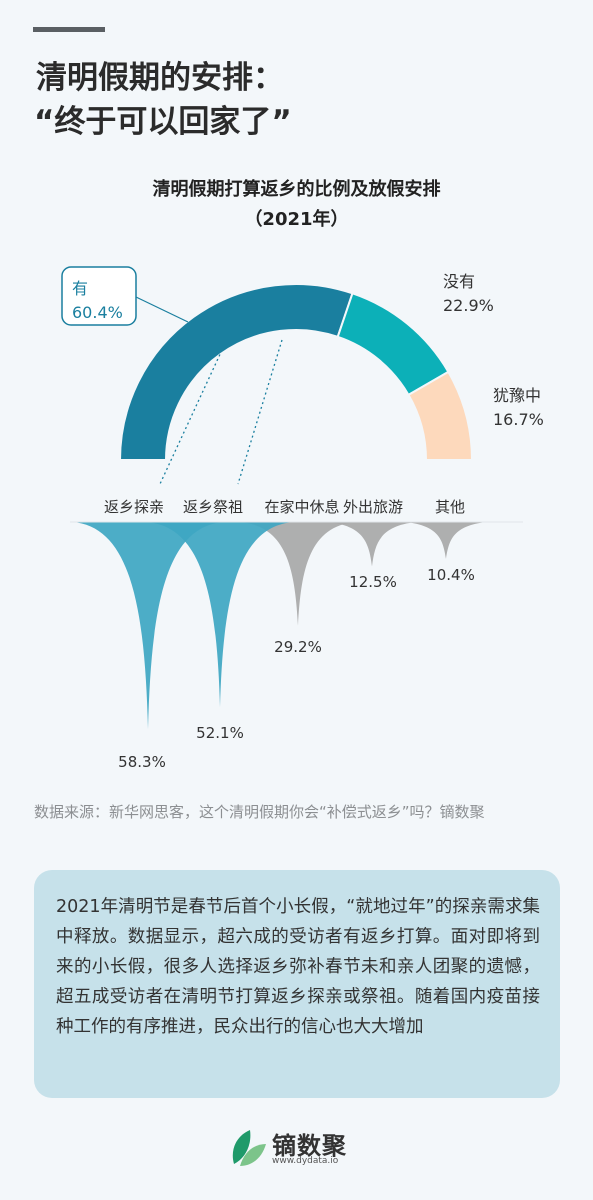 The height and width of the screenshot is (1200, 593). Describe the element at coordinates (468, 305) in the screenshot. I see `label-no-value: 22.9%` at that location.